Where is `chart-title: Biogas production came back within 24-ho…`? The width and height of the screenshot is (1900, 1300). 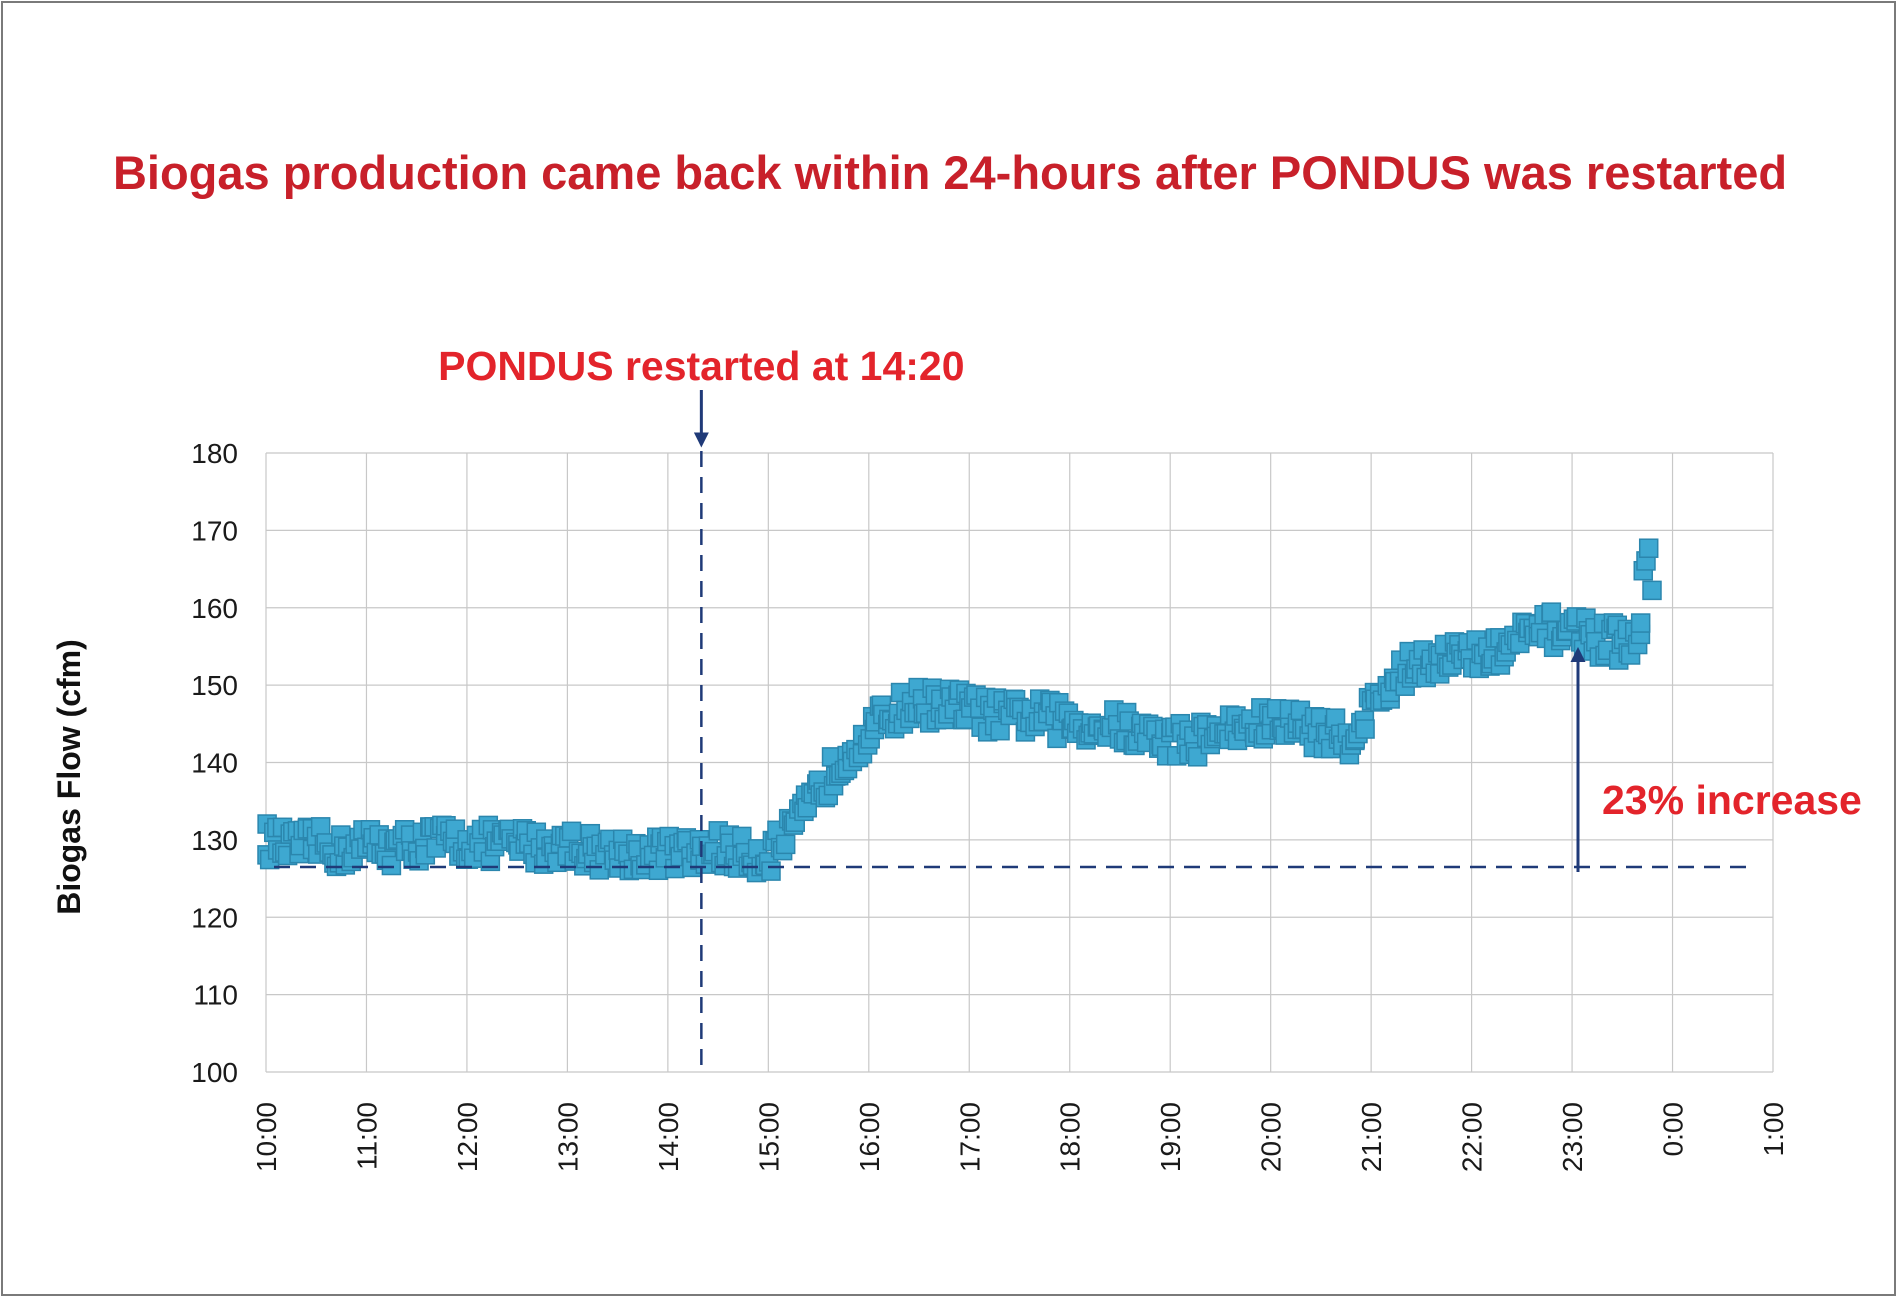 chart-title: Biogas production came back within 24-ho… is located at coordinates (950, 172).